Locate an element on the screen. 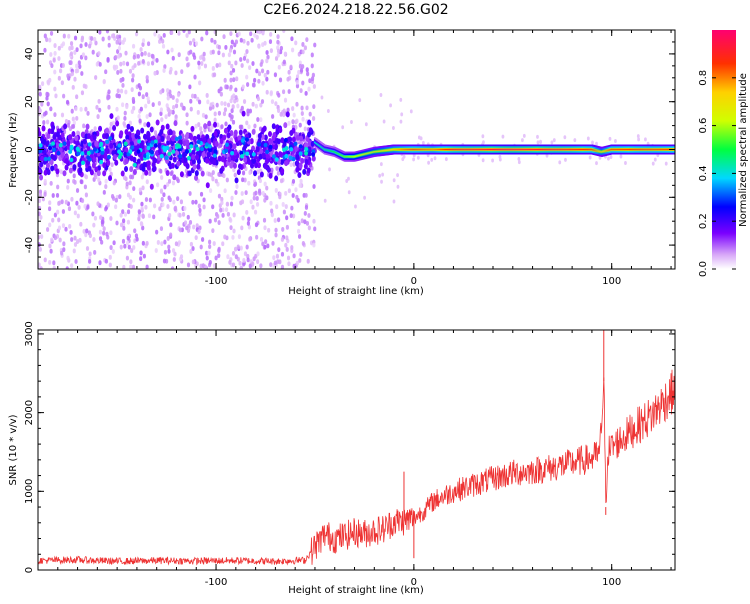 The width and height of the screenshot is (750, 604). snr-ytick-label: 2000 is located at coordinates (29, 412).